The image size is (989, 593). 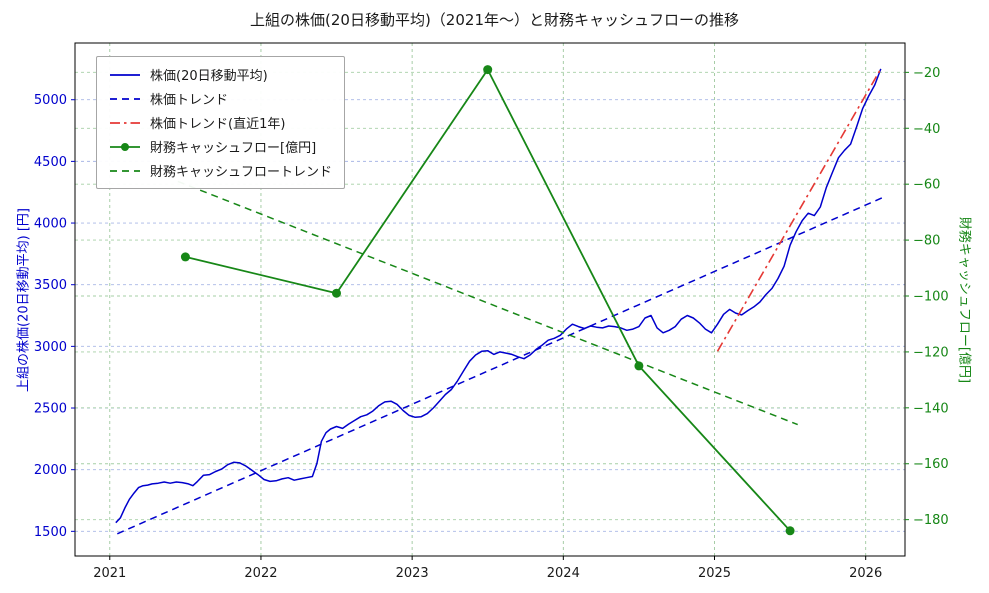 I want to click on legend-item-0: 株価(20日移動平均), so click(x=220, y=74).